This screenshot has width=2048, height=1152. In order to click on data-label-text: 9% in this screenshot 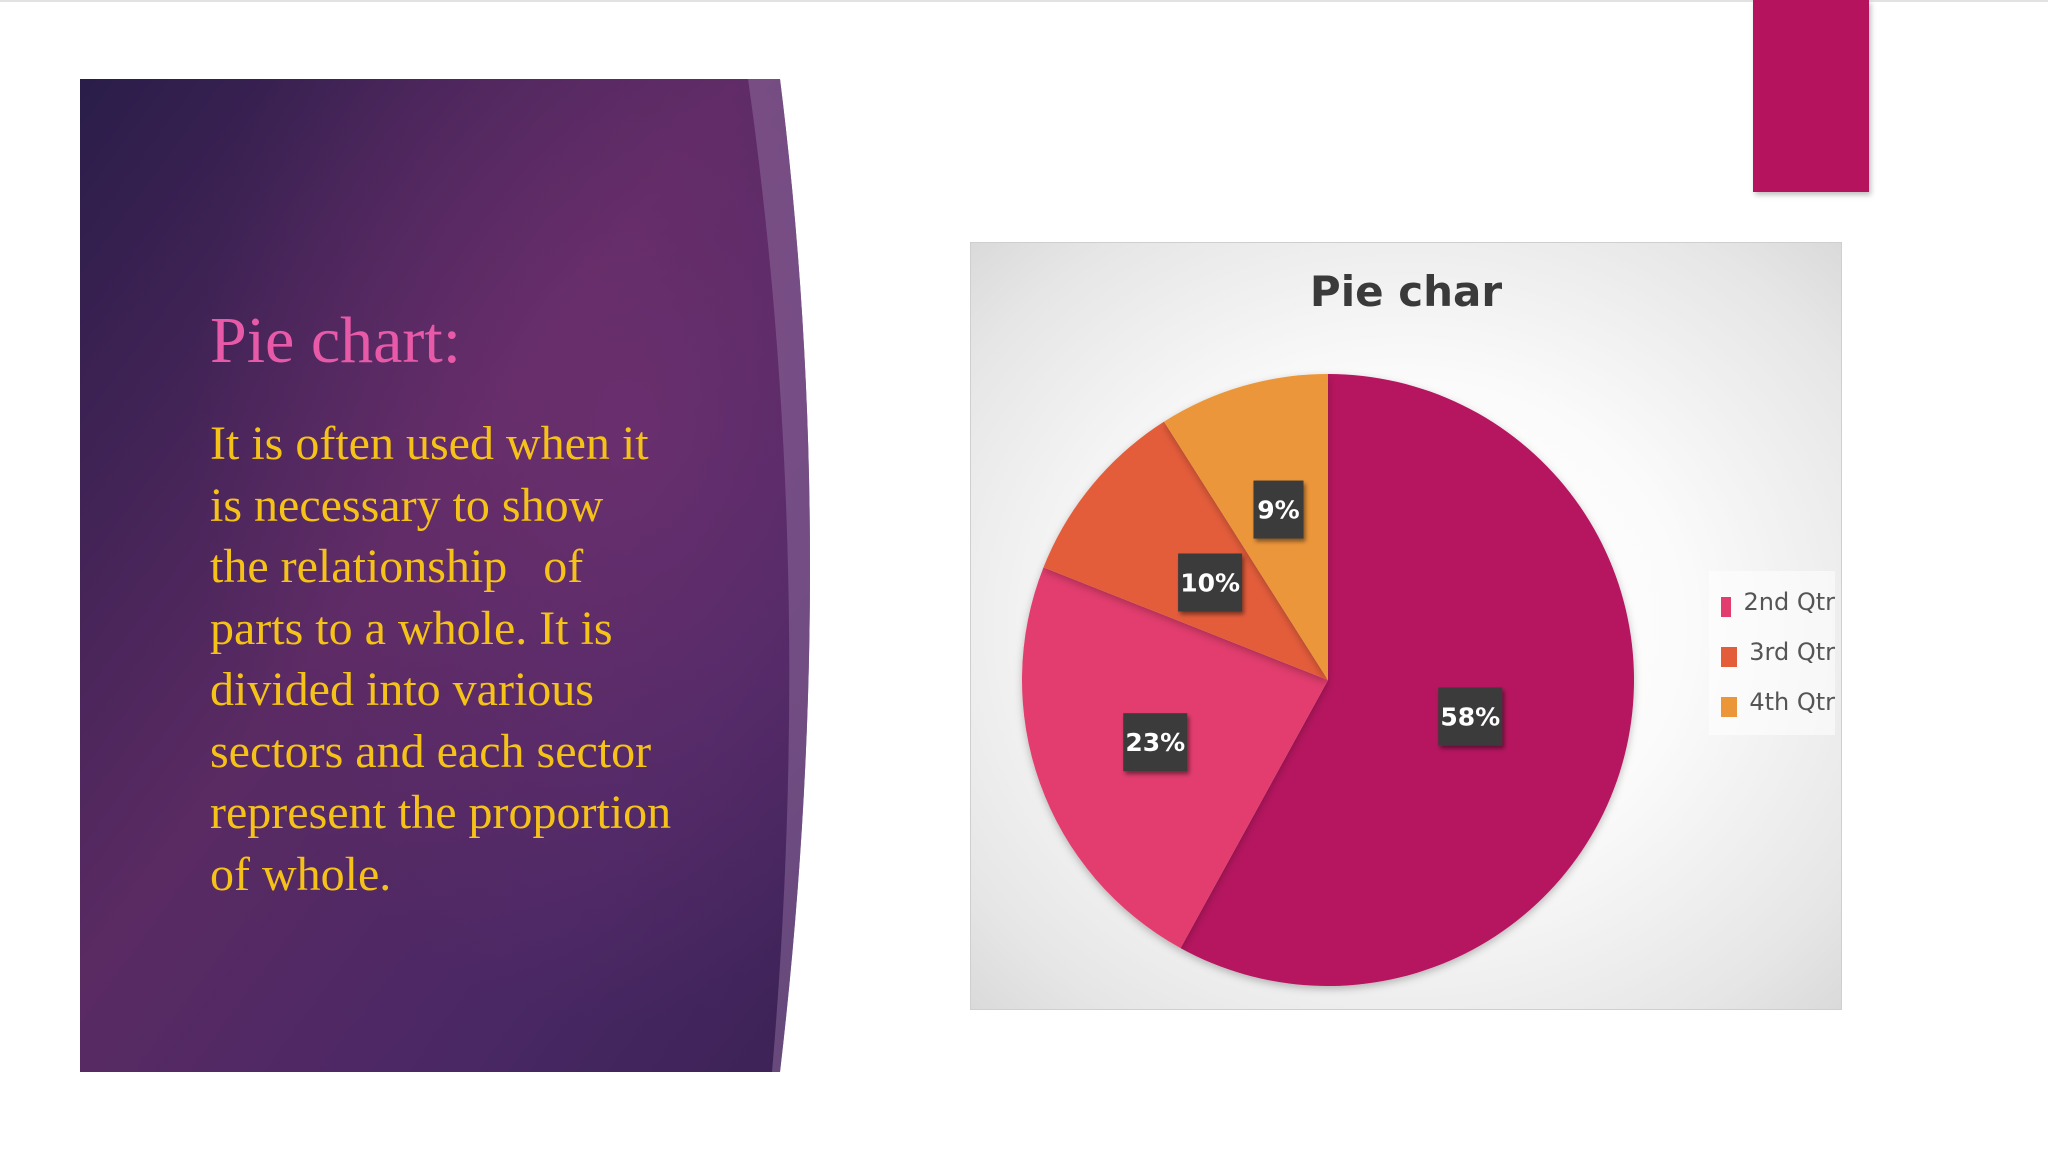, I will do `click(1278, 510)`.